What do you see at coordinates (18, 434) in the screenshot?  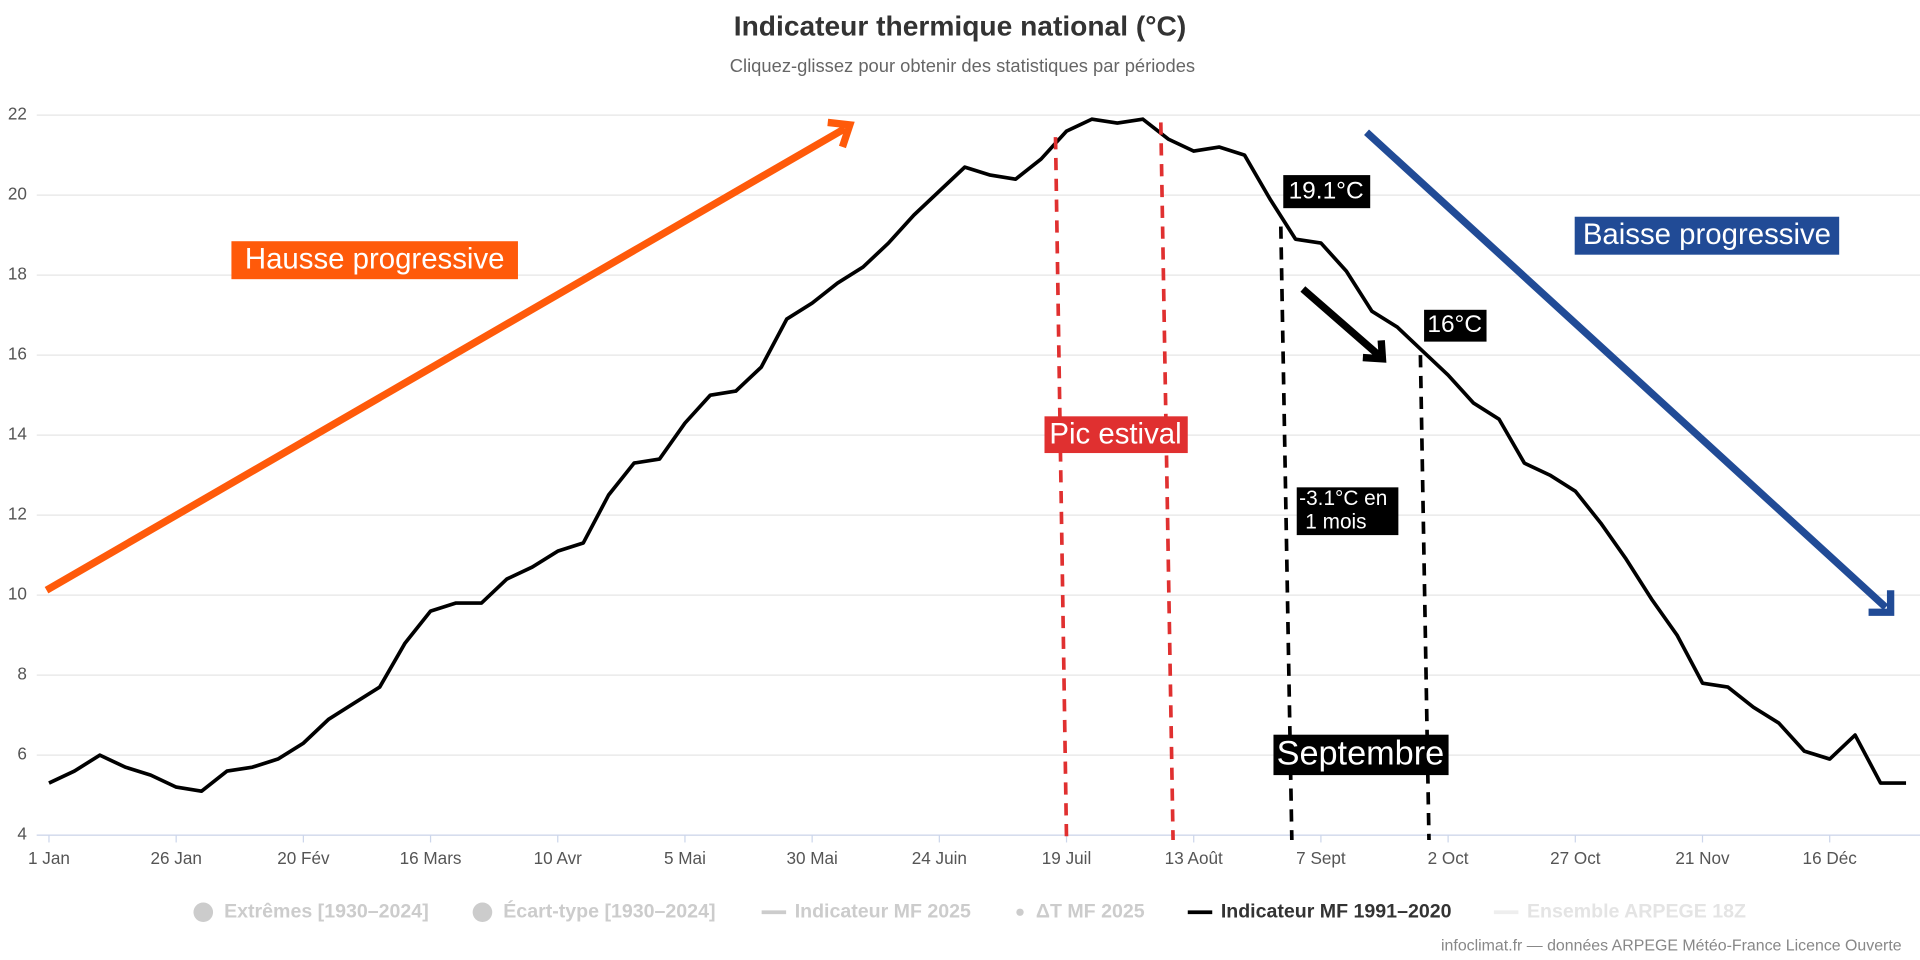 I see `y-tick-label: 14` at bounding box center [18, 434].